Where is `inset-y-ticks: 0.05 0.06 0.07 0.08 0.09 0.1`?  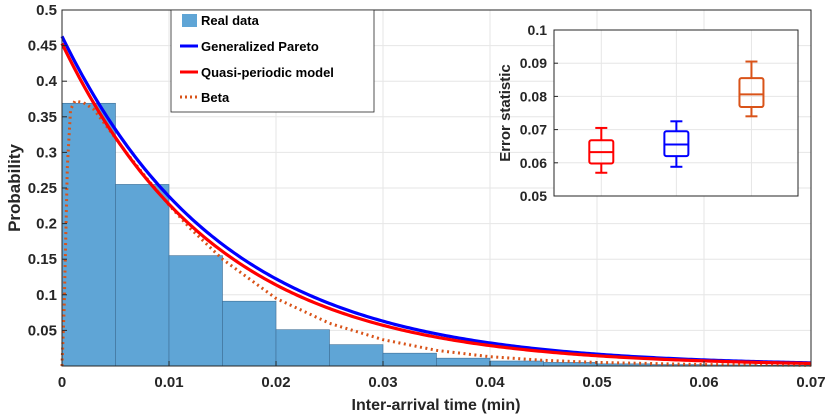
inset-y-ticks: 0.05 0.06 0.07 0.08 0.09 0.1 is located at coordinates (539, 113).